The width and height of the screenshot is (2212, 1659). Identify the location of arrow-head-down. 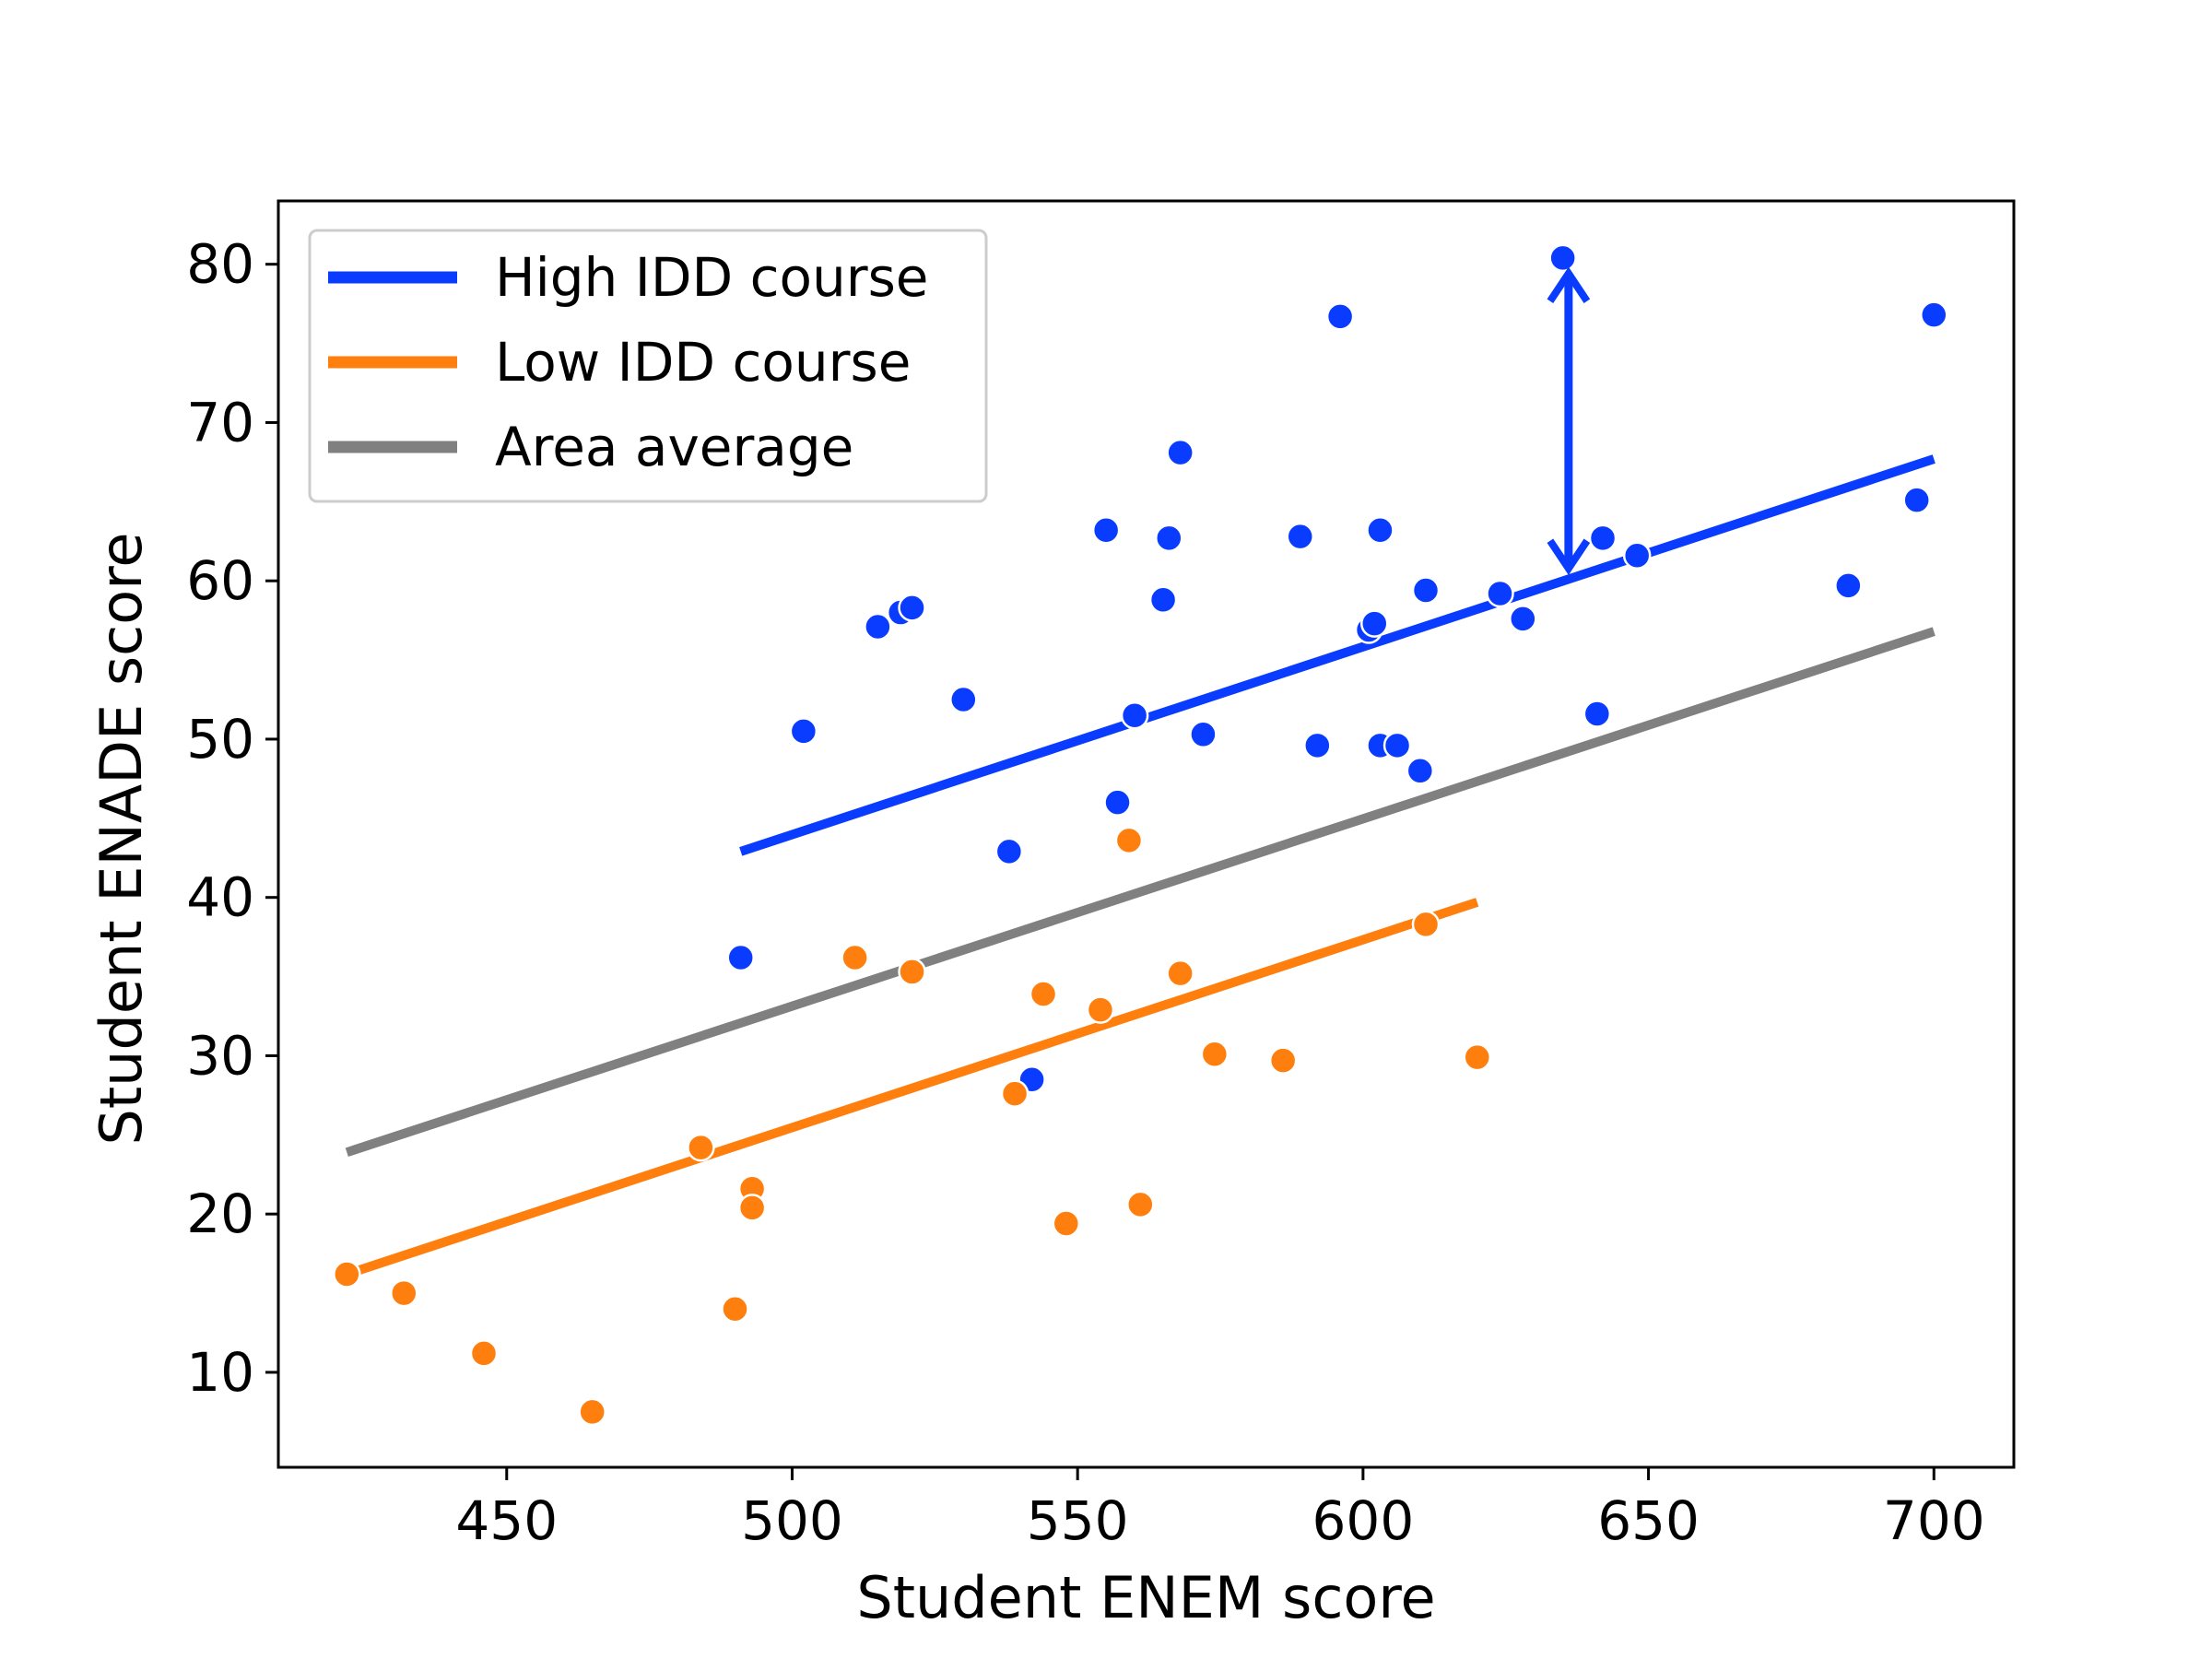
(1569, 556).